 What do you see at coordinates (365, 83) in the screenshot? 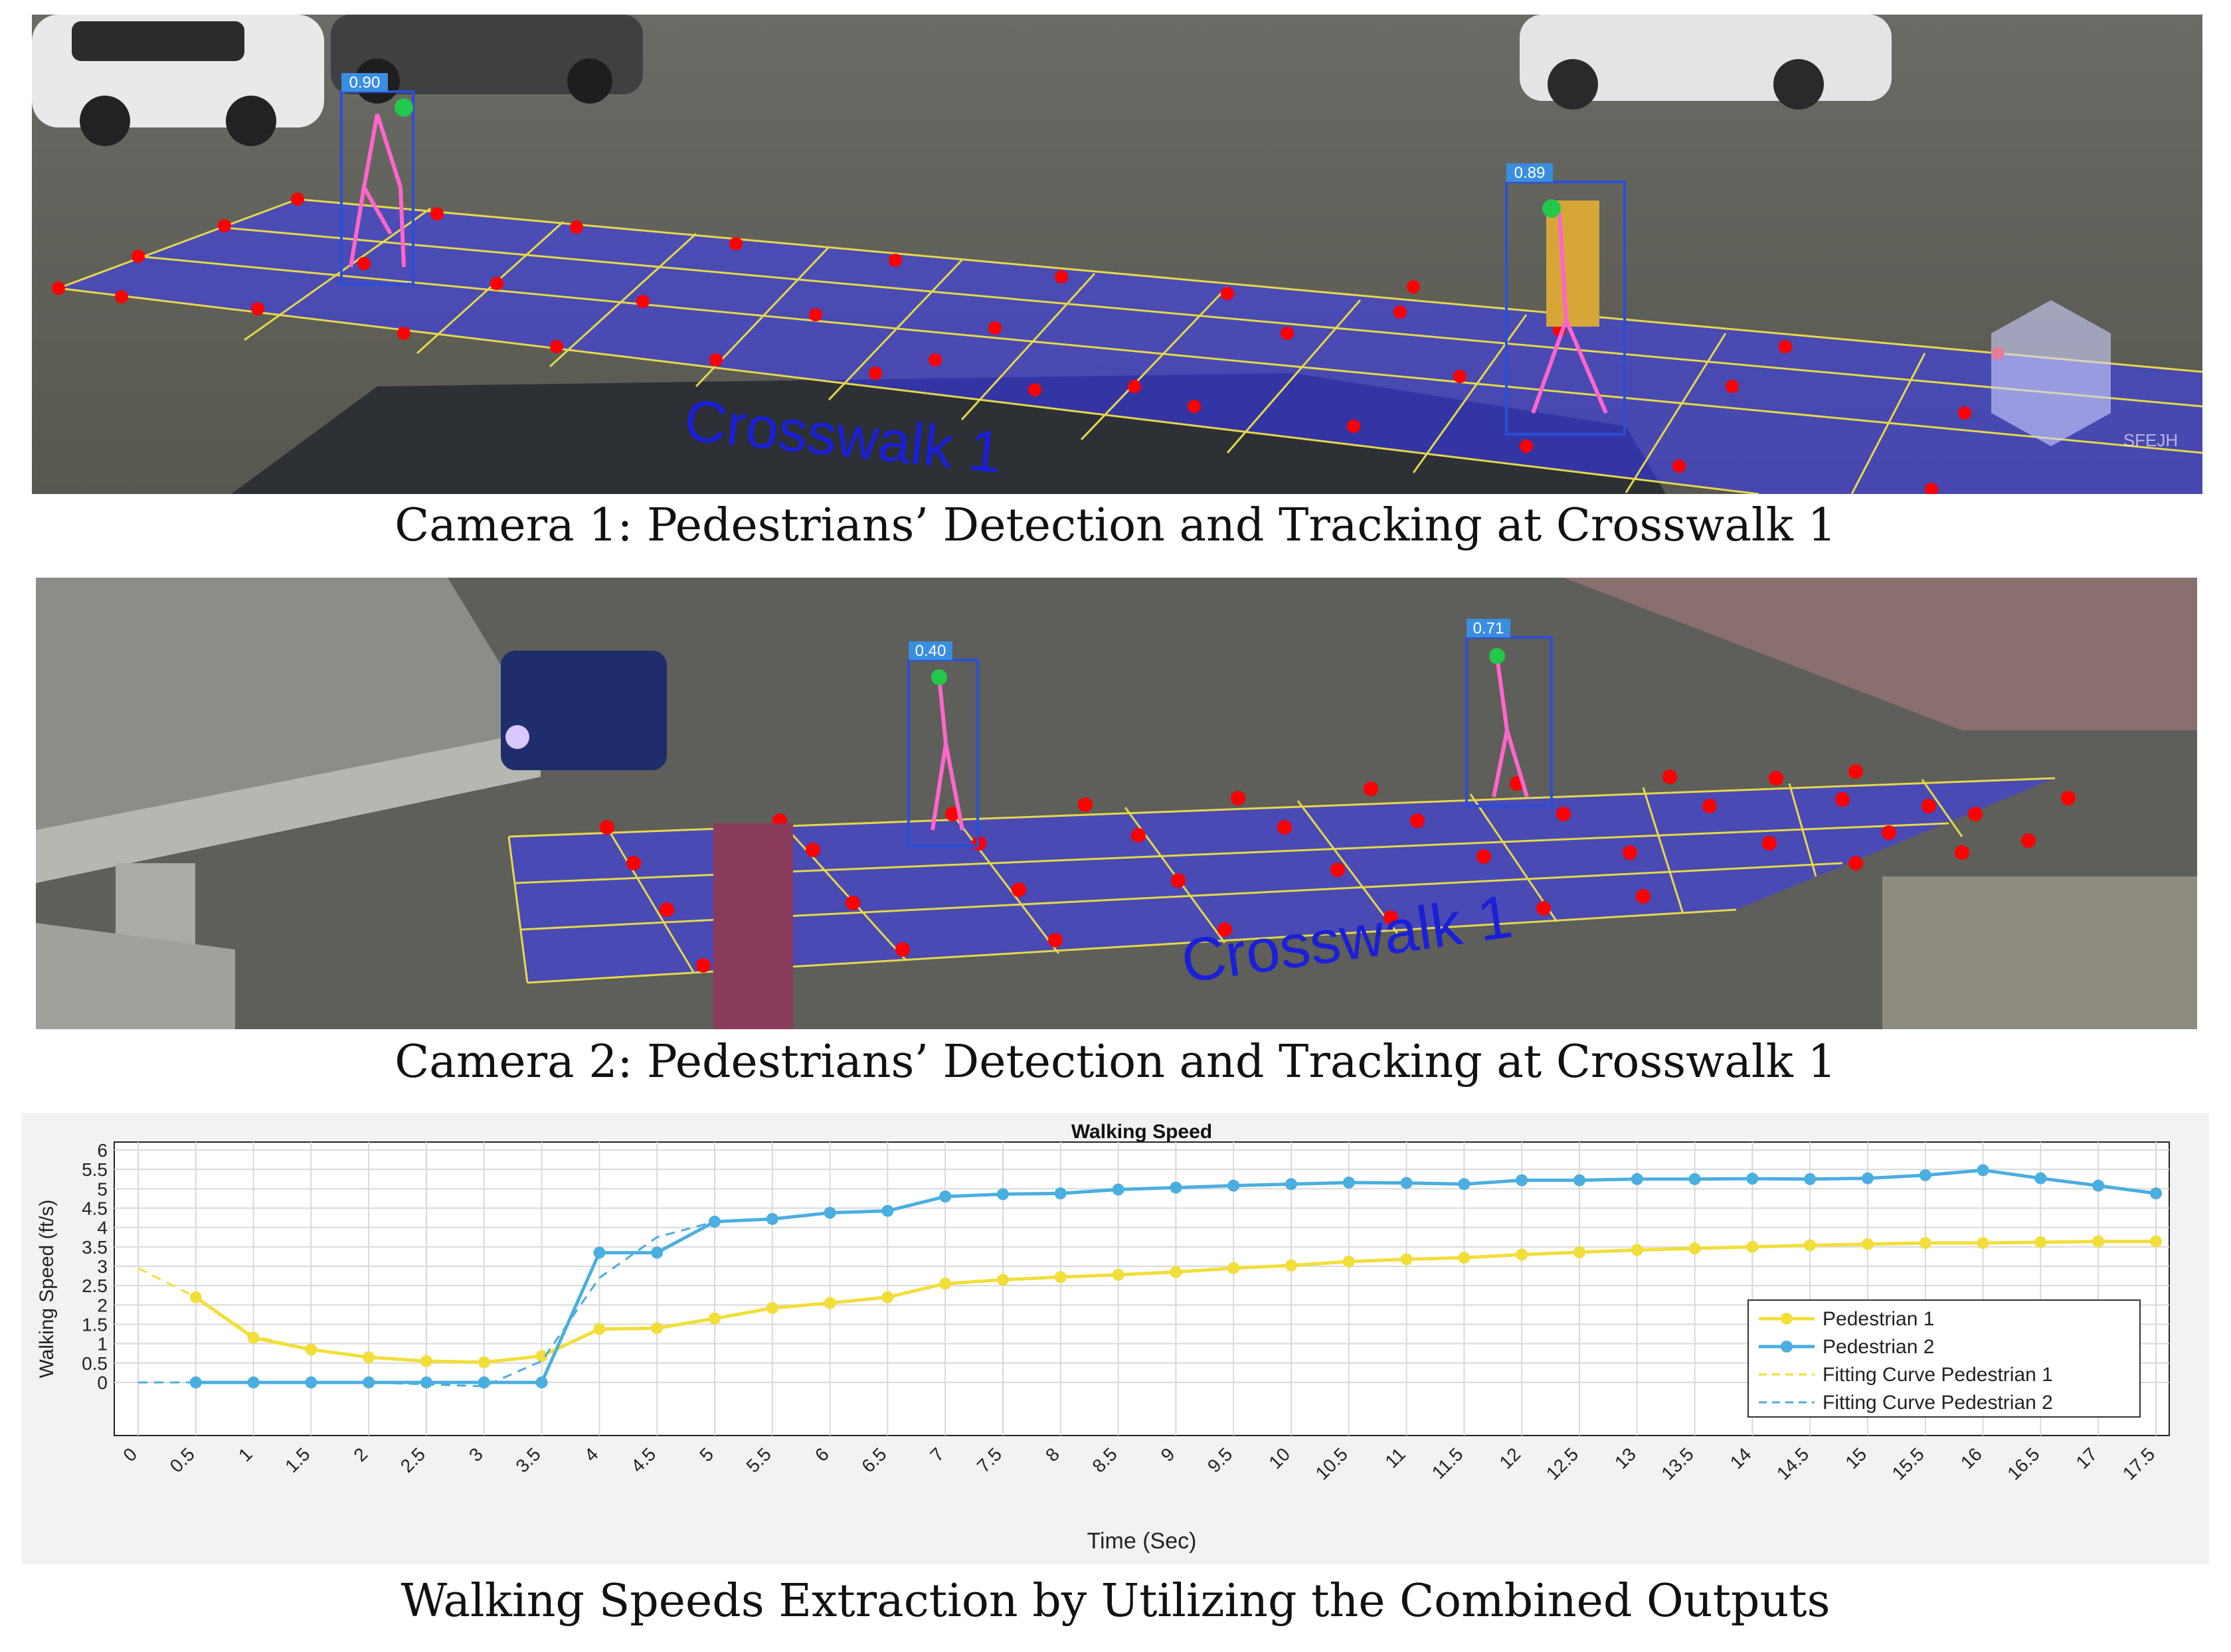
I see `detection-score: 0.90` at bounding box center [365, 83].